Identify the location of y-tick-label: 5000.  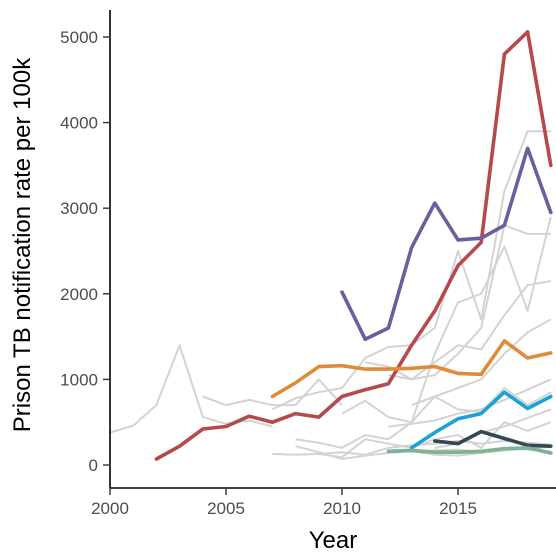
(79, 37).